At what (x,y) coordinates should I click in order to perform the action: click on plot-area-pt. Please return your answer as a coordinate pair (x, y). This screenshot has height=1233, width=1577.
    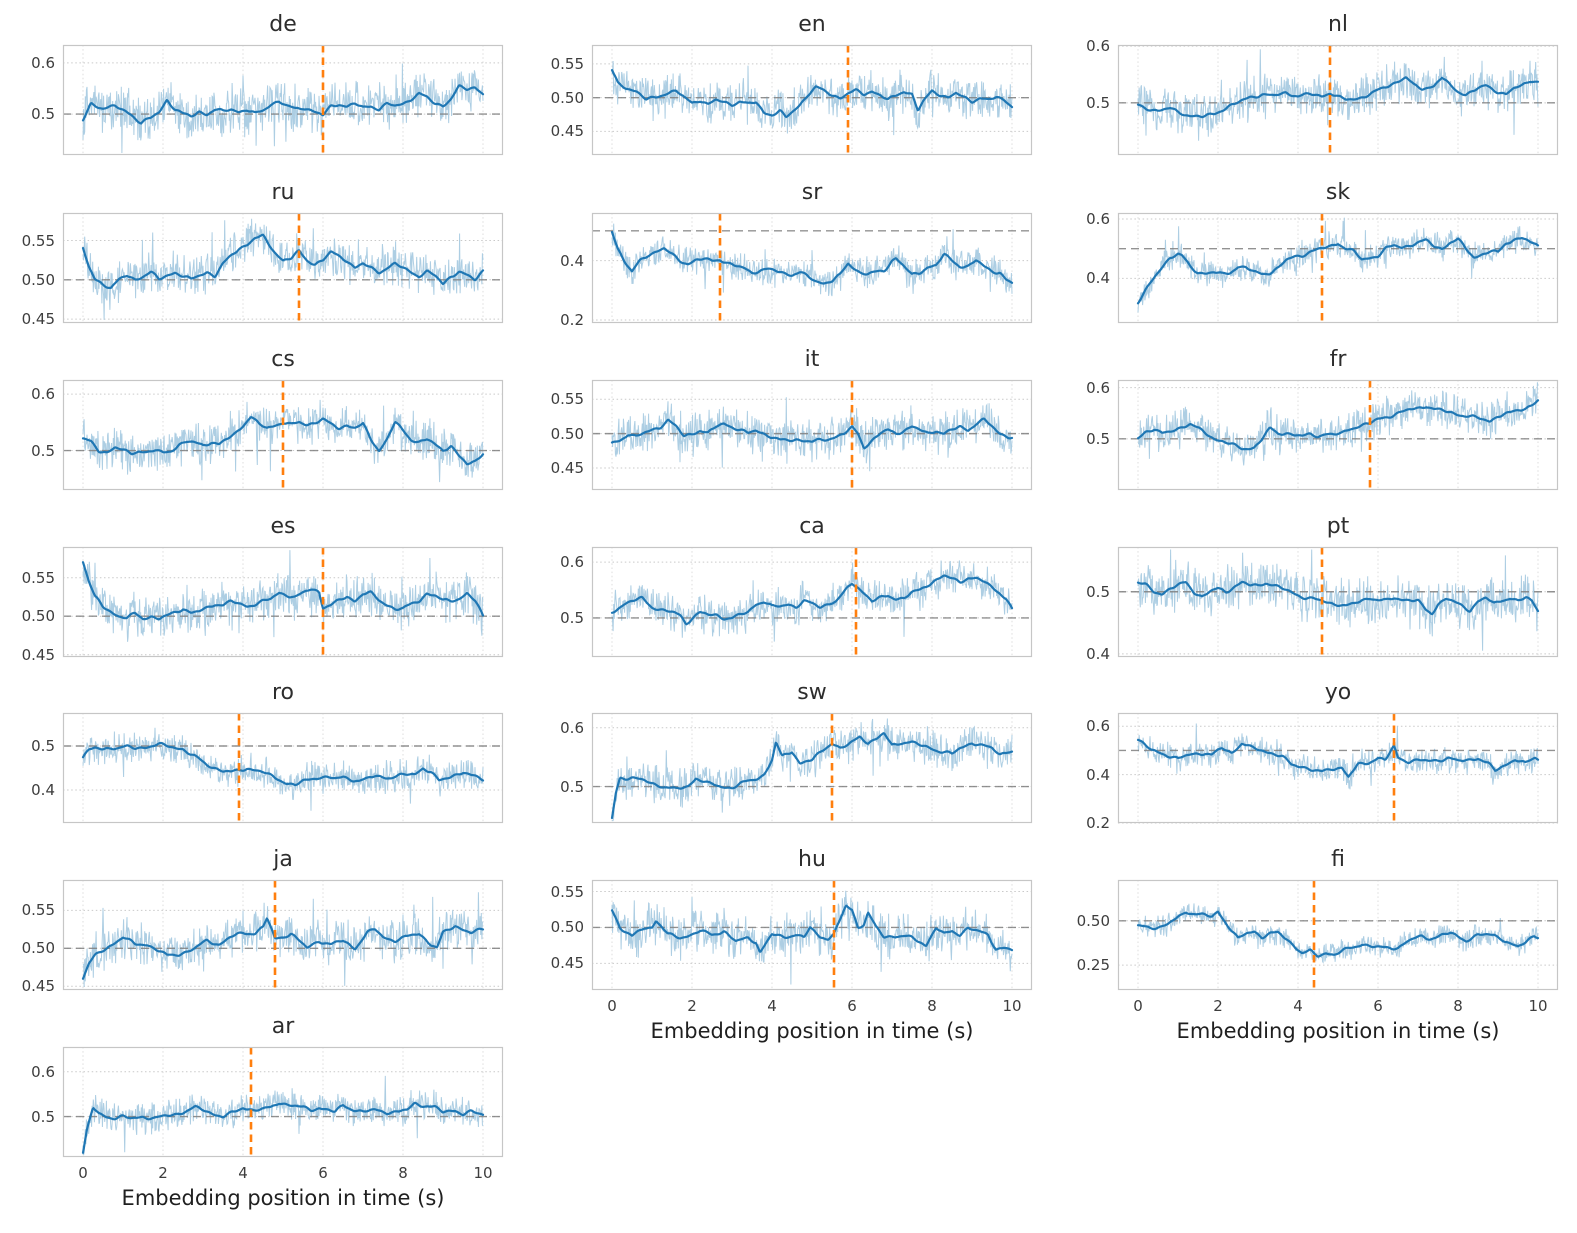
    Looking at the image, I should click on (1338, 602).